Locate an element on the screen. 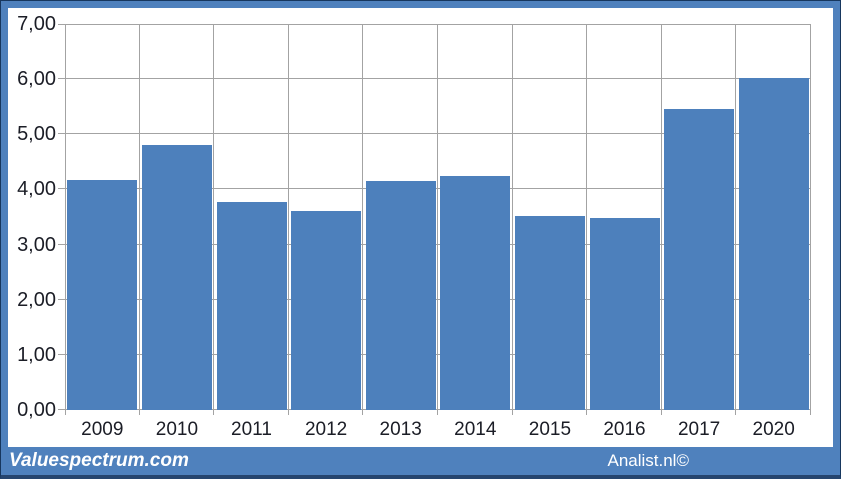  x-axis-label-2015: 2015 is located at coordinates (550, 429).